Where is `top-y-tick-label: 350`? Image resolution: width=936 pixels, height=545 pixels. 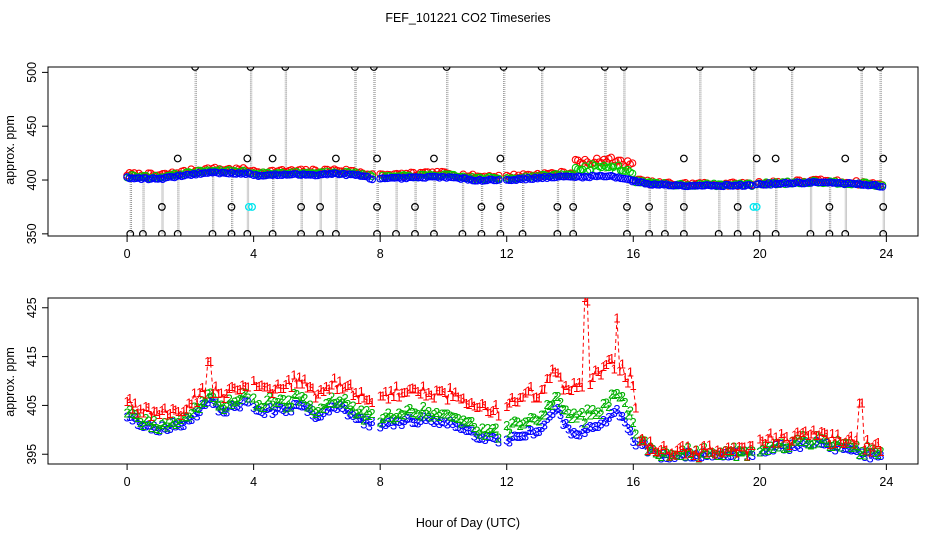 top-y-tick-label: 350 is located at coordinates (32, 233).